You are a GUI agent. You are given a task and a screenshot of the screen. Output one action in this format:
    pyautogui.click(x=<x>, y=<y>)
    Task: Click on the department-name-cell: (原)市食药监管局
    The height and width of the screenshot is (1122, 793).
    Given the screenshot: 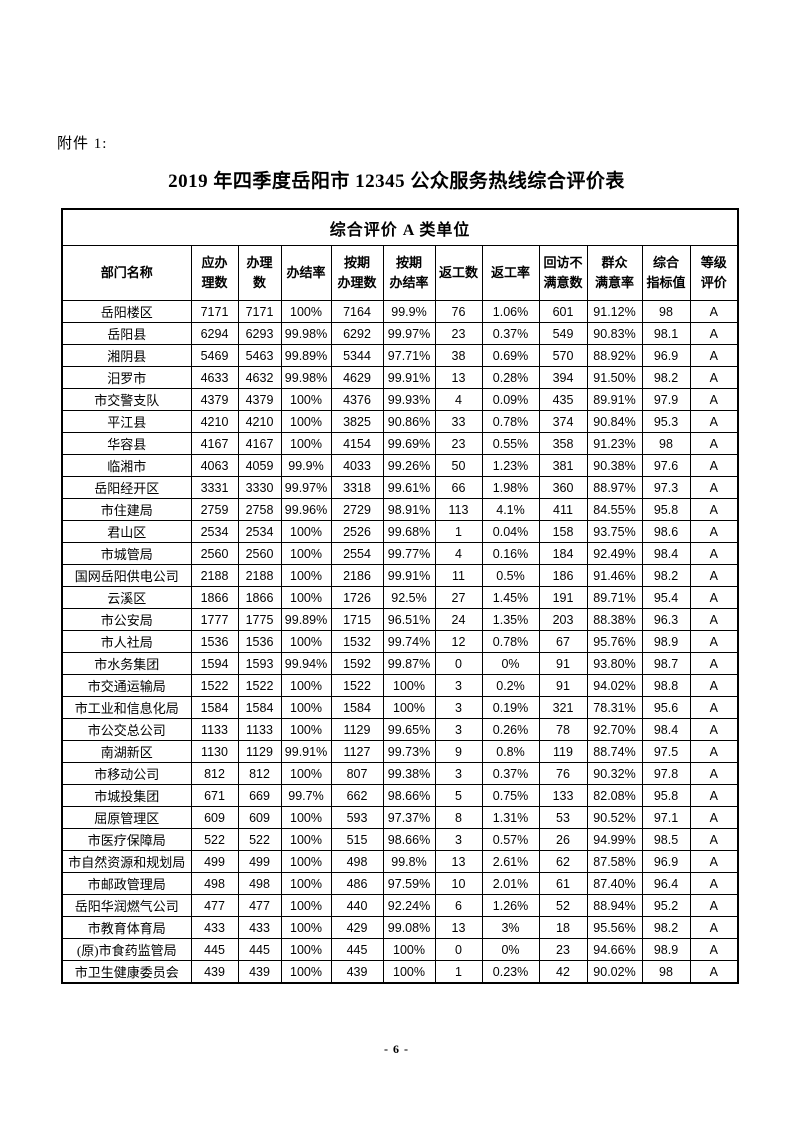 What is the action you would take?
    pyautogui.click(x=126, y=949)
    